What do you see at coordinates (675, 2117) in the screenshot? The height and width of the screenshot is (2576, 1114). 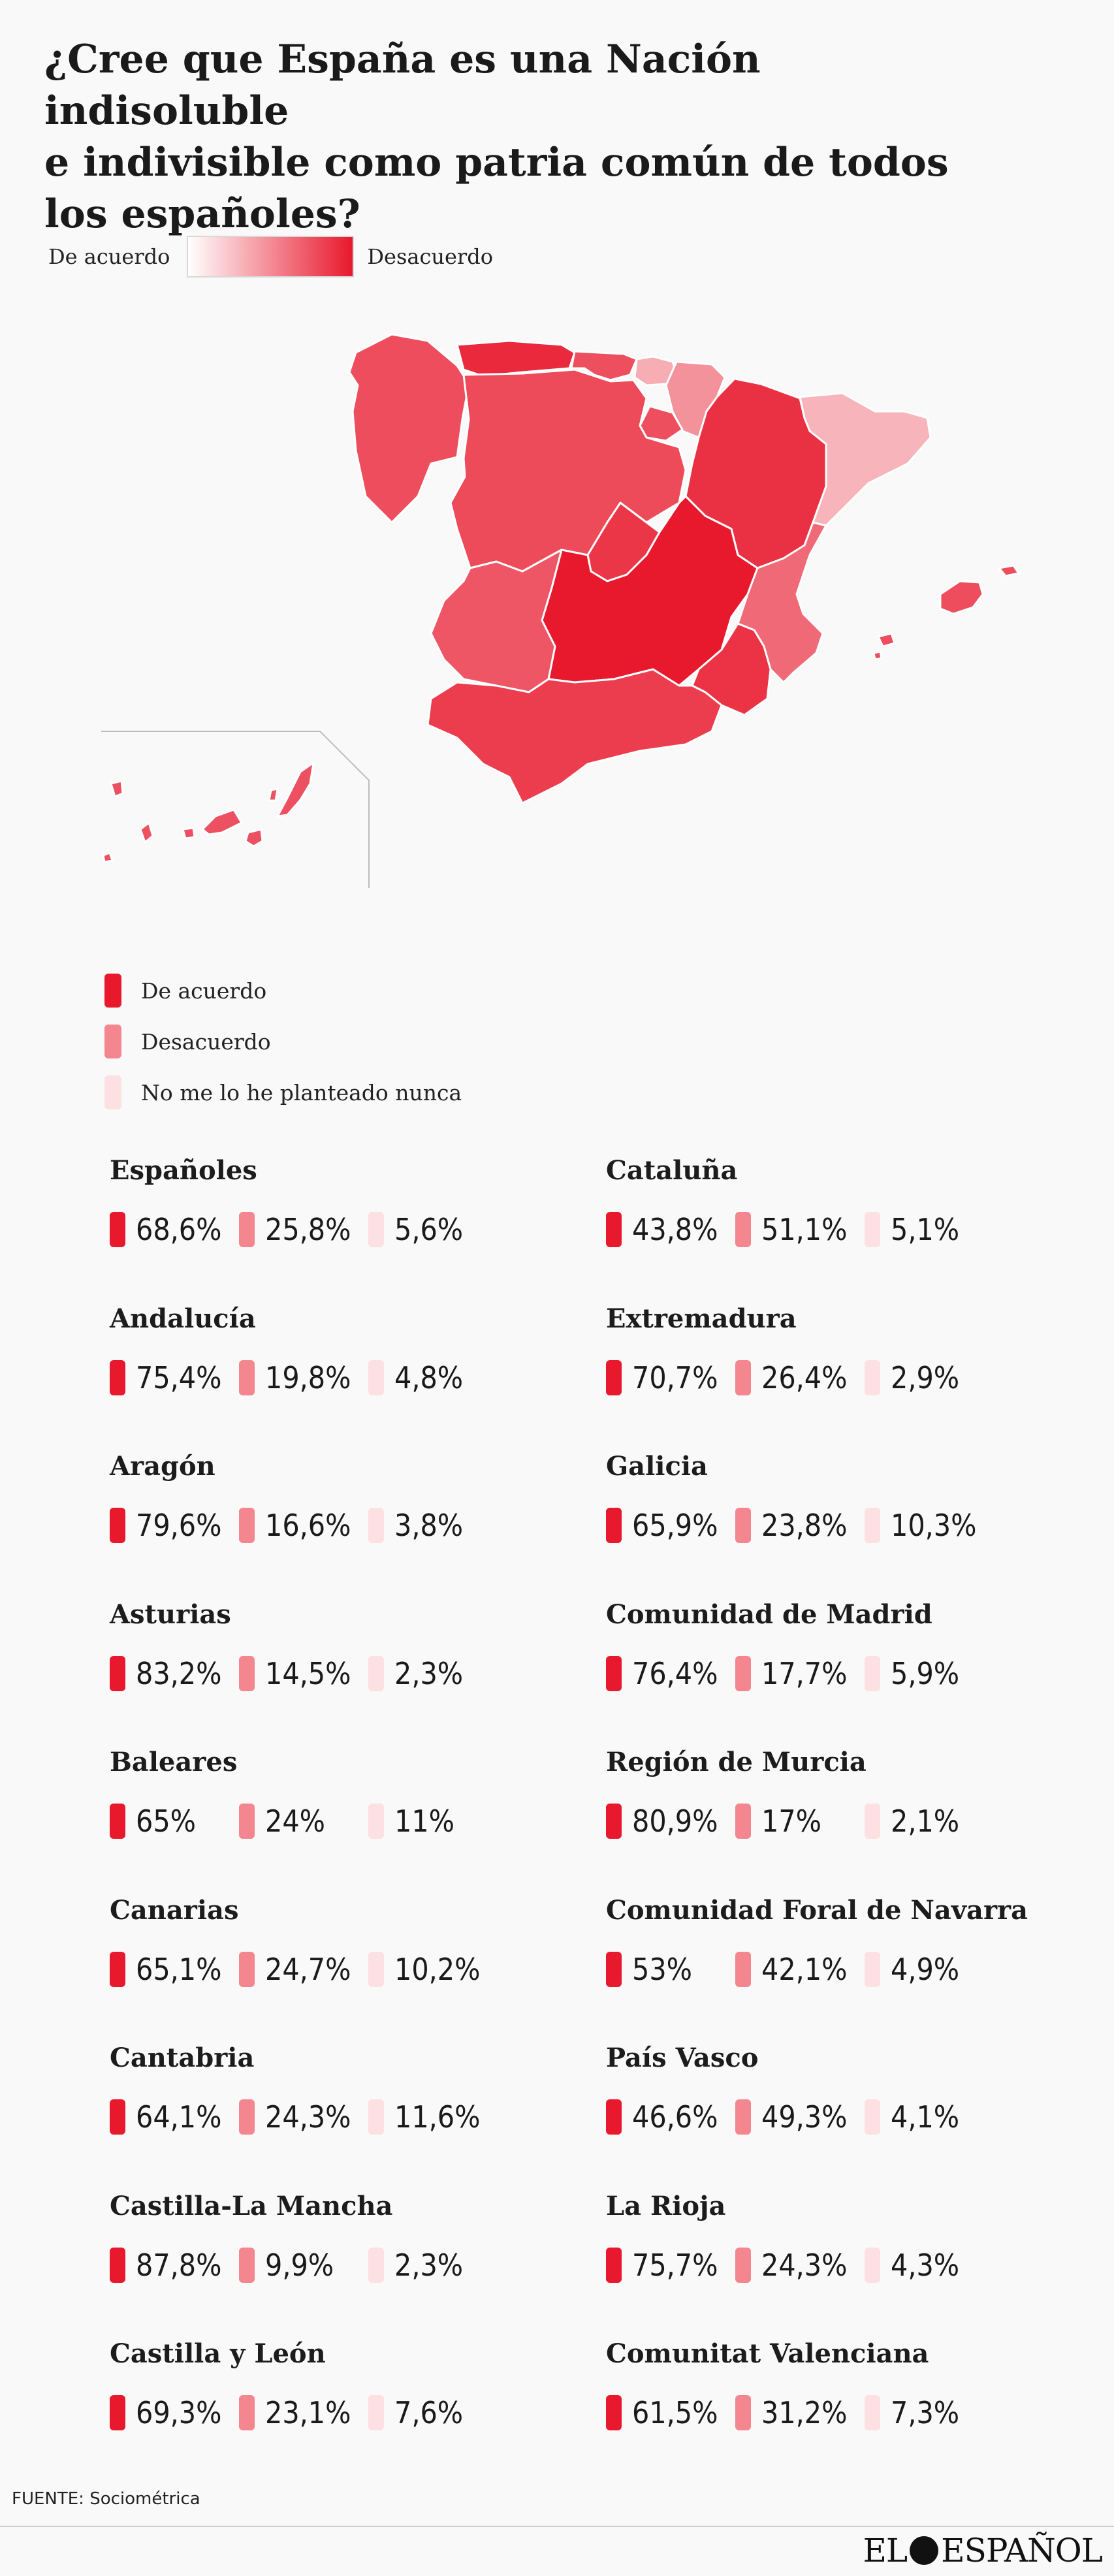 I see `value-label-agree: 46,6%` at bounding box center [675, 2117].